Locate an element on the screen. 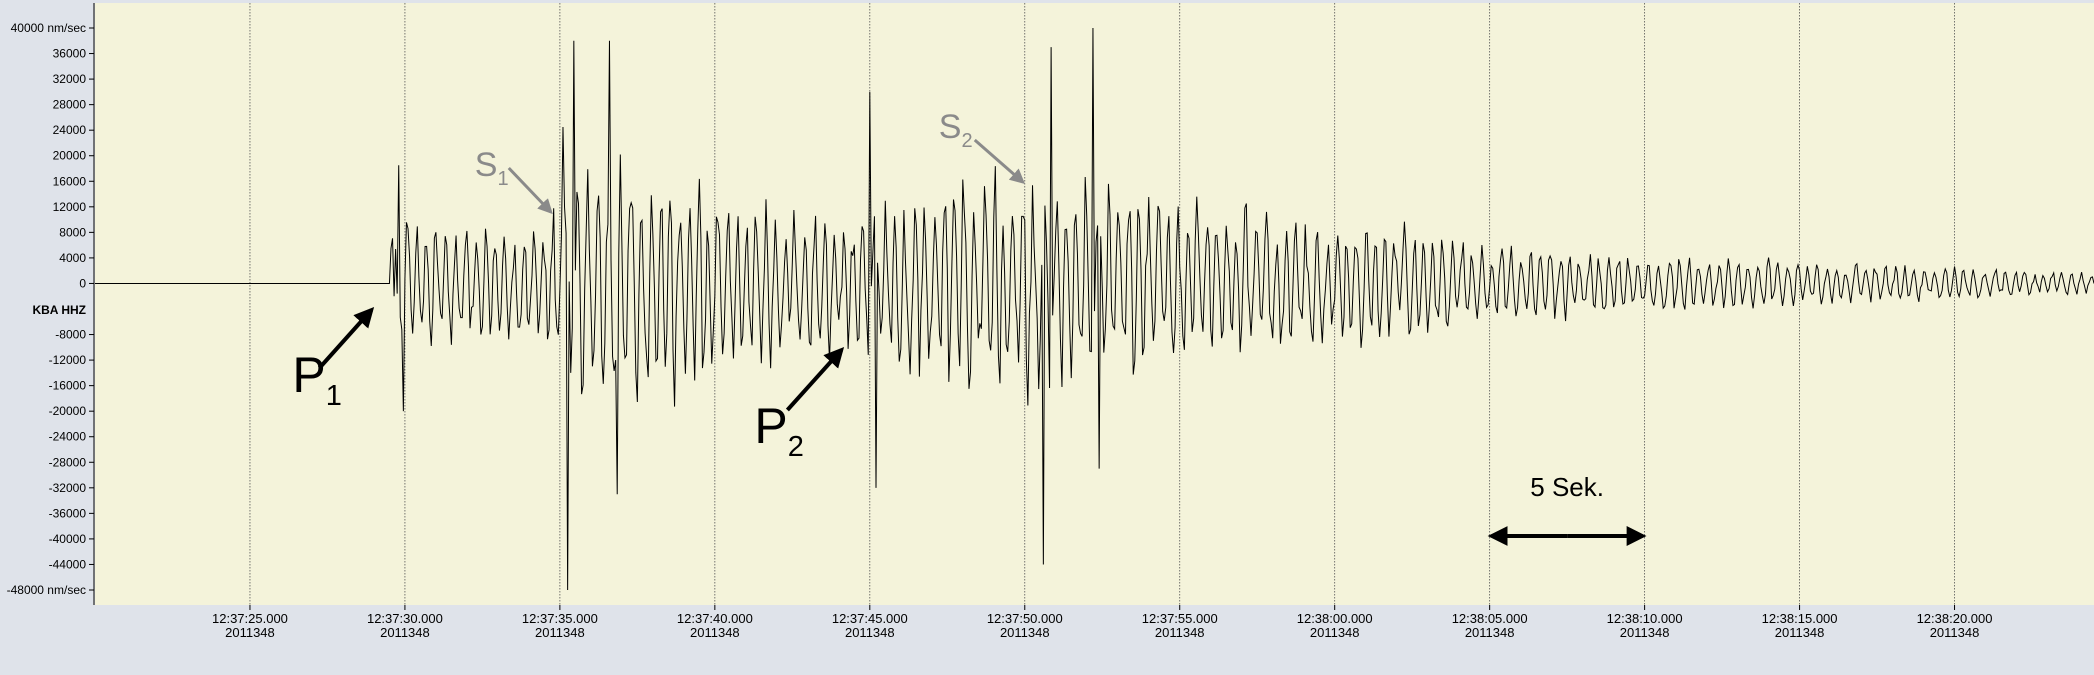  y-tick-label: 36000 is located at coordinates (70, 54).